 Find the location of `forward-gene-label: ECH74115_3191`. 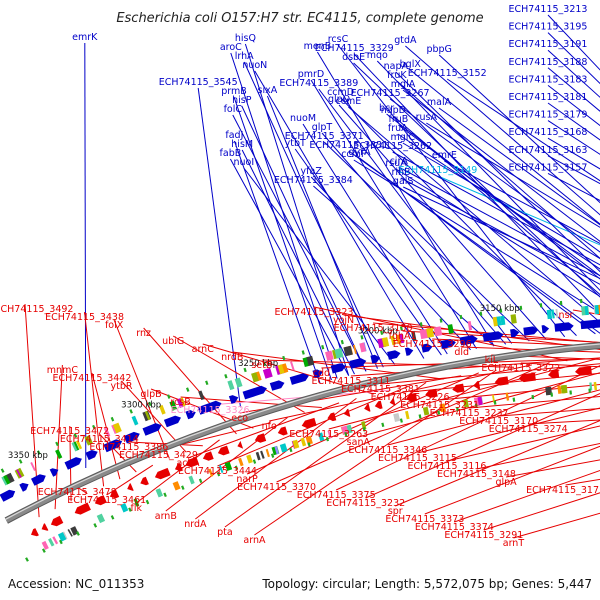

forward-gene-label: ECH74115_3191 is located at coordinates (548, 44).